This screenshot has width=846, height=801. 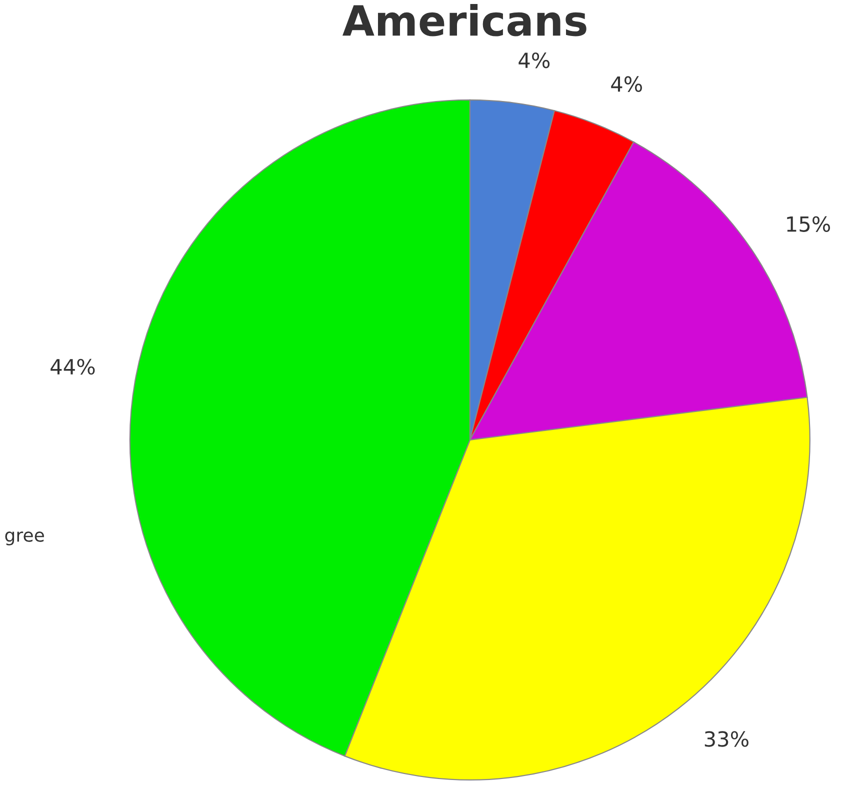 What do you see at coordinates (24, 539) in the screenshot?
I see `text: gree` at bounding box center [24, 539].